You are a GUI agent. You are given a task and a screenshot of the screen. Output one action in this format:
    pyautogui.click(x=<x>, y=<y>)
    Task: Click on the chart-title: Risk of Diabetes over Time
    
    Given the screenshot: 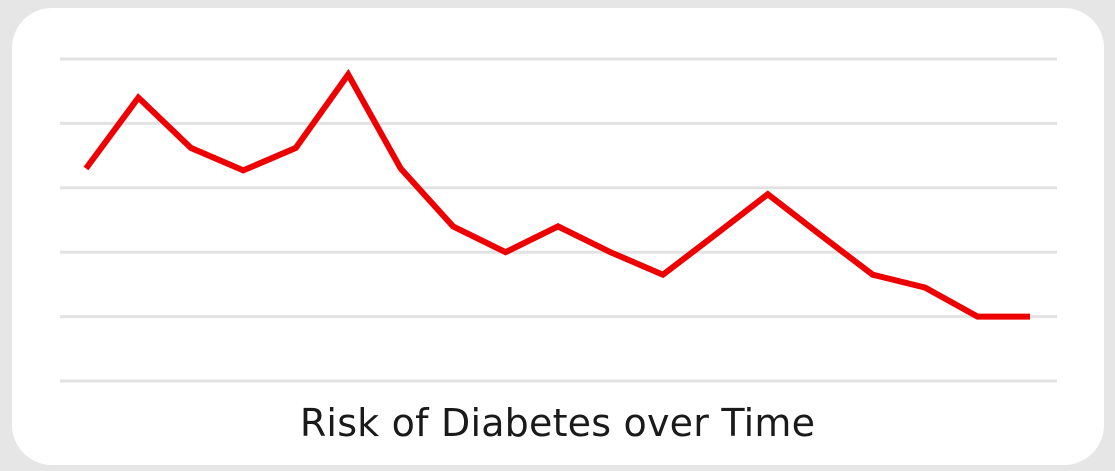 What is the action you would take?
    pyautogui.click(x=557, y=423)
    